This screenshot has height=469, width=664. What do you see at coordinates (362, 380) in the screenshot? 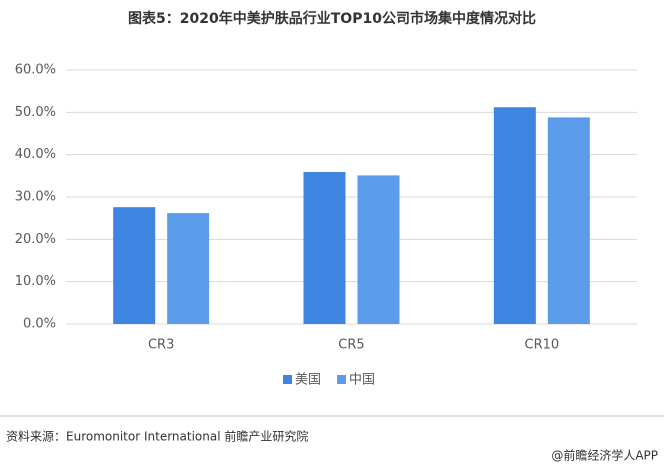
I see `legend-label: 中国` at bounding box center [362, 380].